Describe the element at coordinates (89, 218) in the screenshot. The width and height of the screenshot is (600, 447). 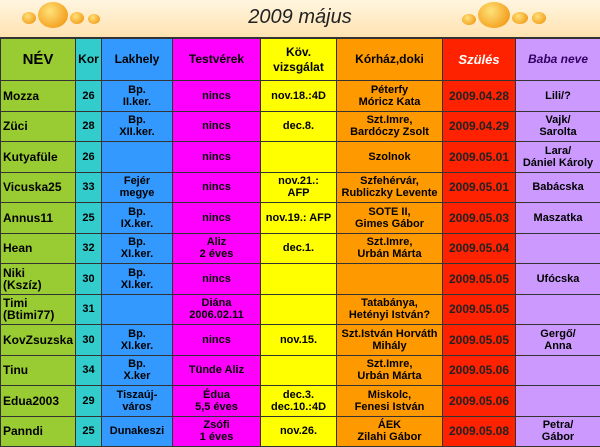
I see `cell: 25` at that location.